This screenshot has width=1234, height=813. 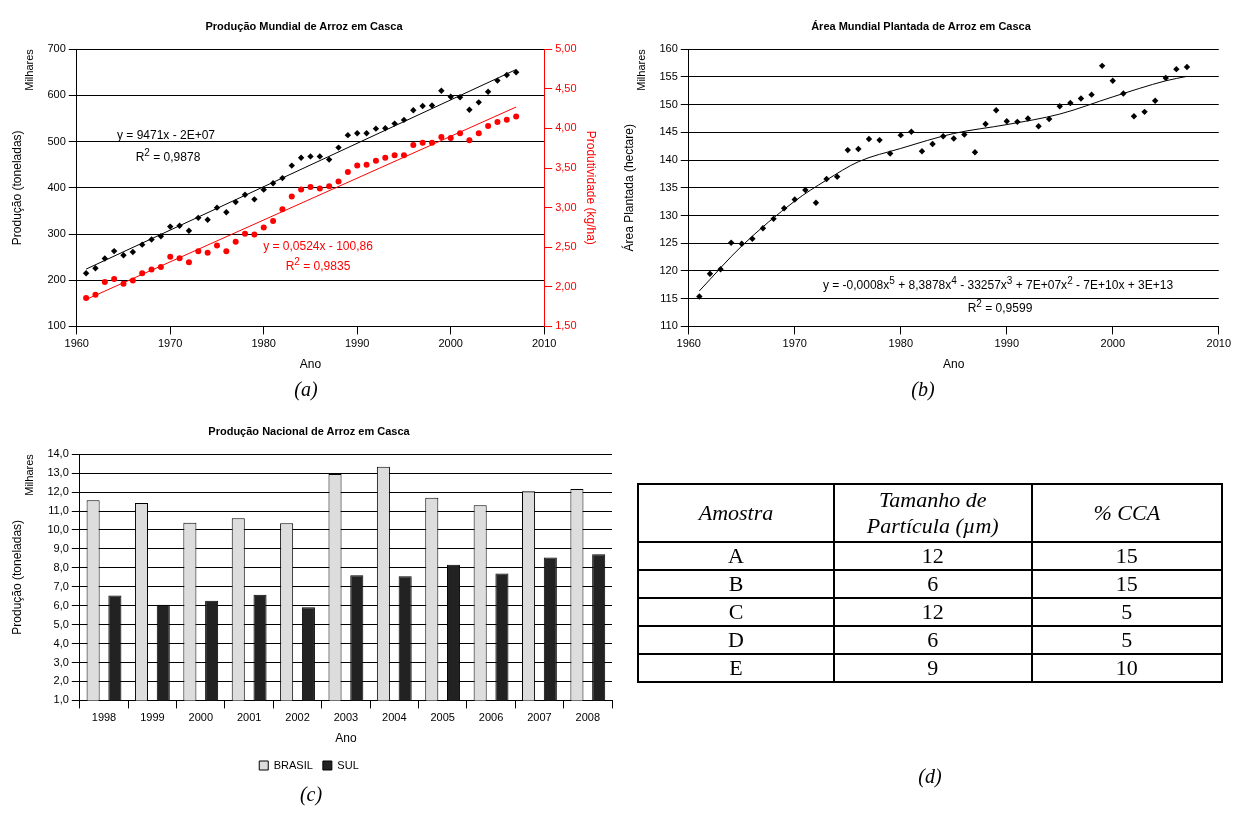 What do you see at coordinates (61, 680) in the screenshot?
I see `y-tick-label: 2,0` at bounding box center [61, 680].